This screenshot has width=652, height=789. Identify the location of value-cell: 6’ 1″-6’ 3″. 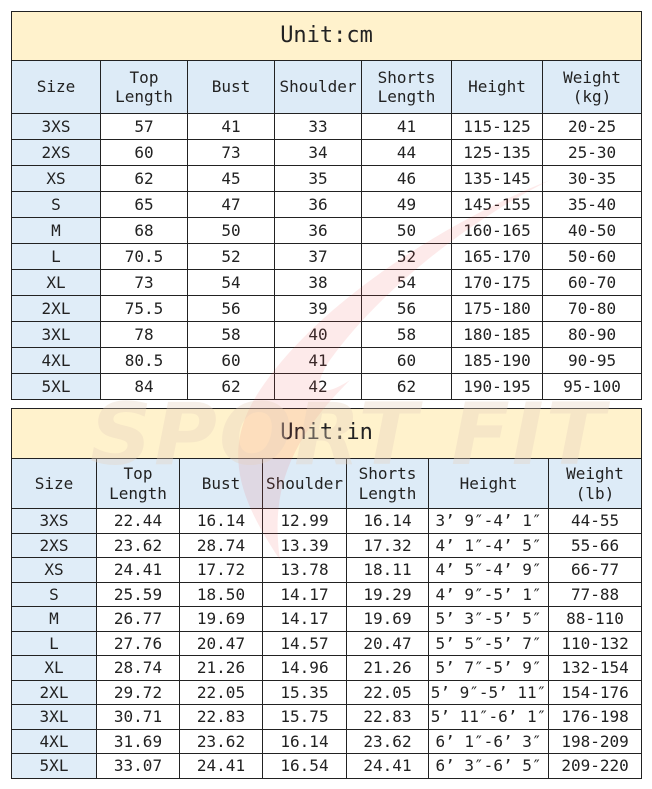
(488, 741).